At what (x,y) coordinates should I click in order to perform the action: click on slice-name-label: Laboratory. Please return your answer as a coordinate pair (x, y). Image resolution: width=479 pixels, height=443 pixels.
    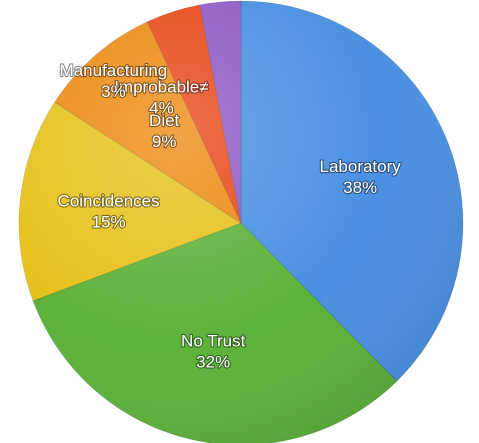
    Looking at the image, I should click on (361, 166).